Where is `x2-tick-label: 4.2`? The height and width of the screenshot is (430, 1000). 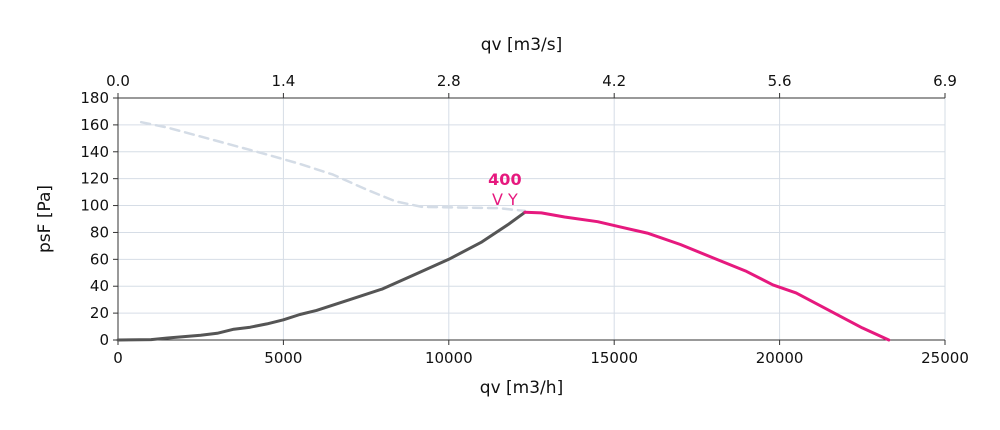 x2-tick-label: 4.2 is located at coordinates (614, 81).